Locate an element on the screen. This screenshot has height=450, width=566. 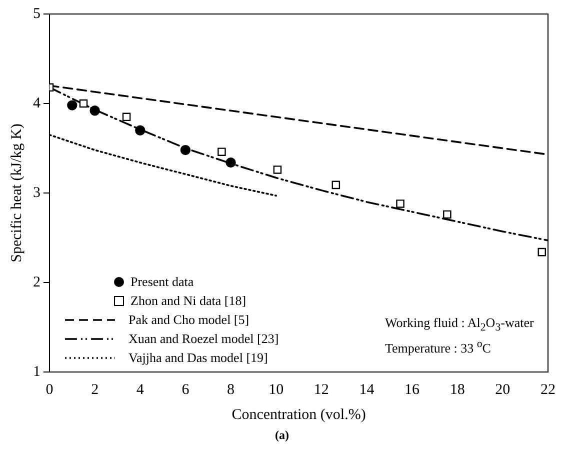
legend-label: Present data is located at coordinates (162, 282).